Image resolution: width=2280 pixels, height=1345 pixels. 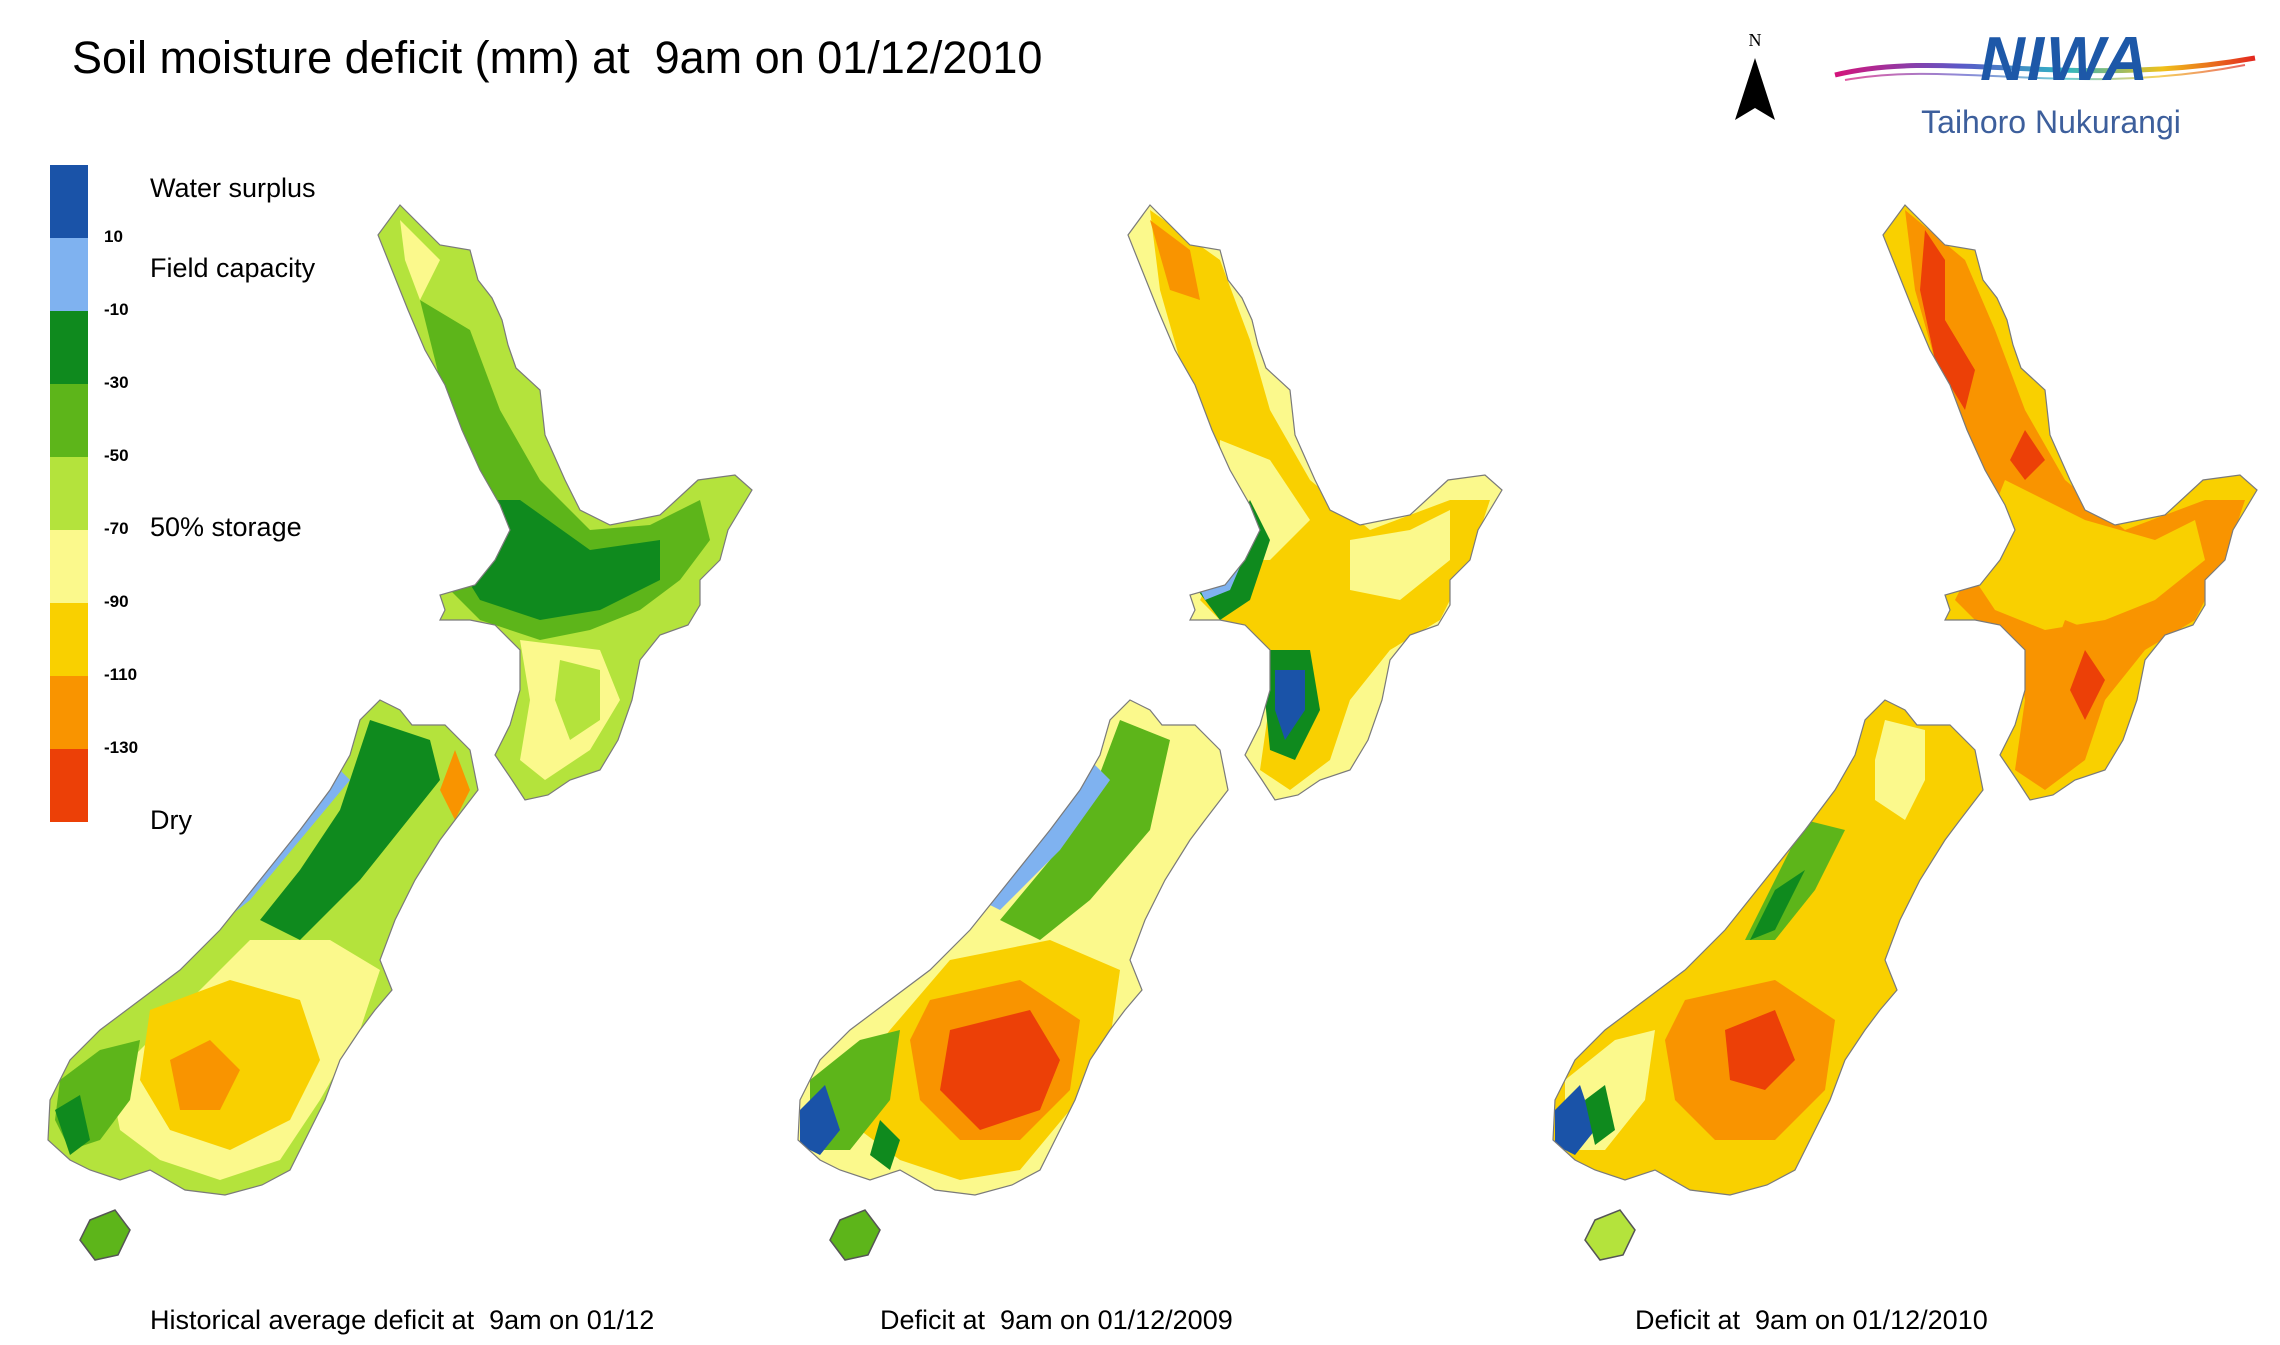 I want to click on legend-swatch-minus90-minus110, so click(x=69, y=639).